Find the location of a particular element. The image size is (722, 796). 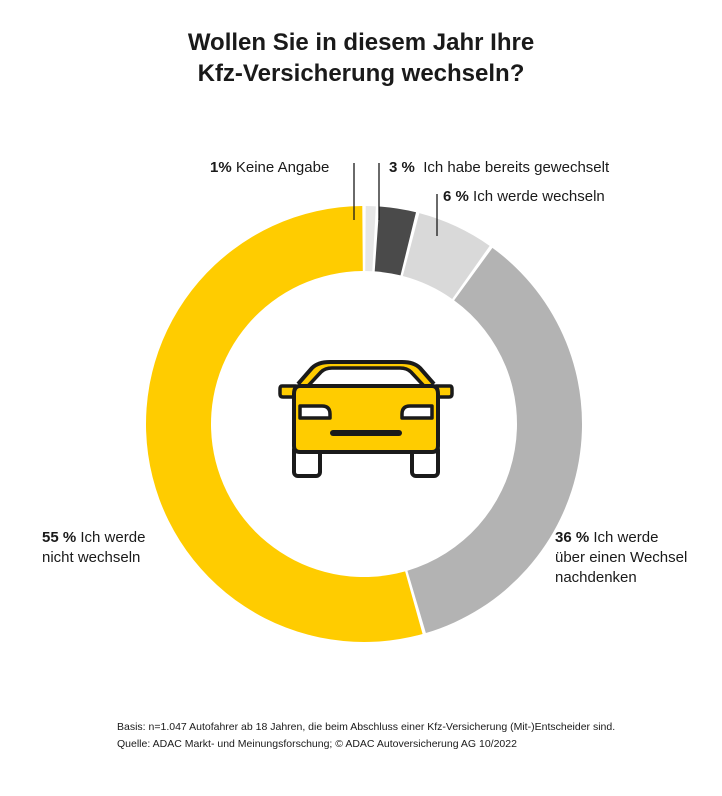

slice-nachdenken is located at coordinates (494, 440).